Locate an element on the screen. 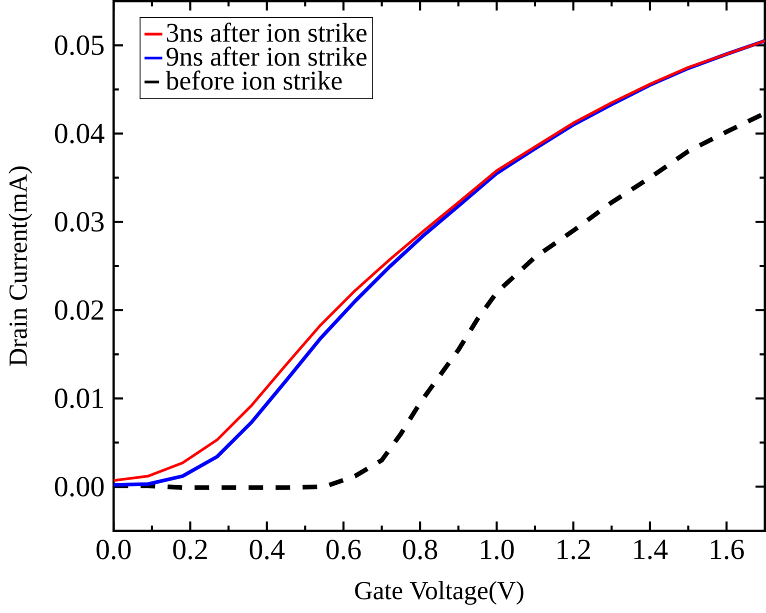 The image size is (766, 613). y-tick-label: 0.02 is located at coordinates (79, 310).